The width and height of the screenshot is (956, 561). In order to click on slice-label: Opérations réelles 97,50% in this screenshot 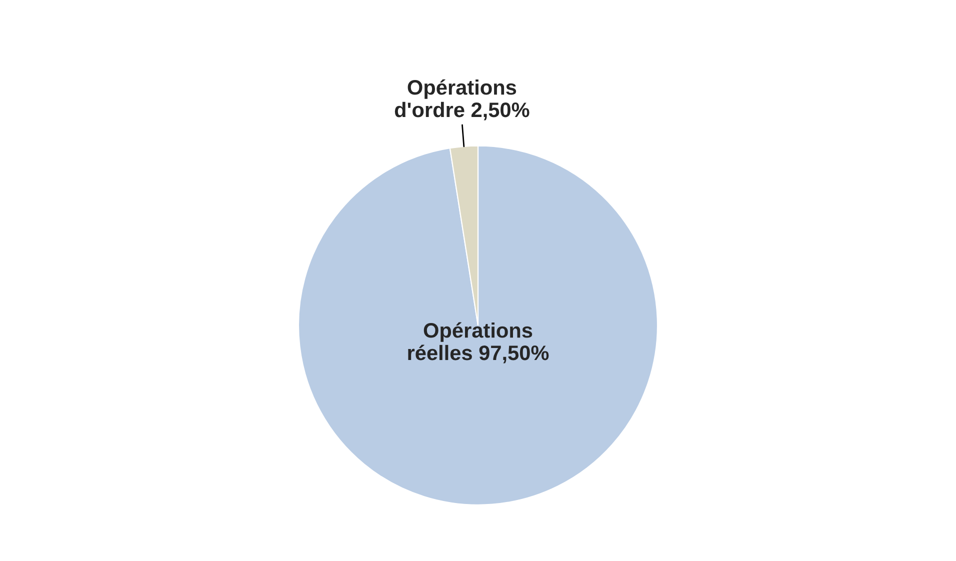, I will do `click(478, 343)`.